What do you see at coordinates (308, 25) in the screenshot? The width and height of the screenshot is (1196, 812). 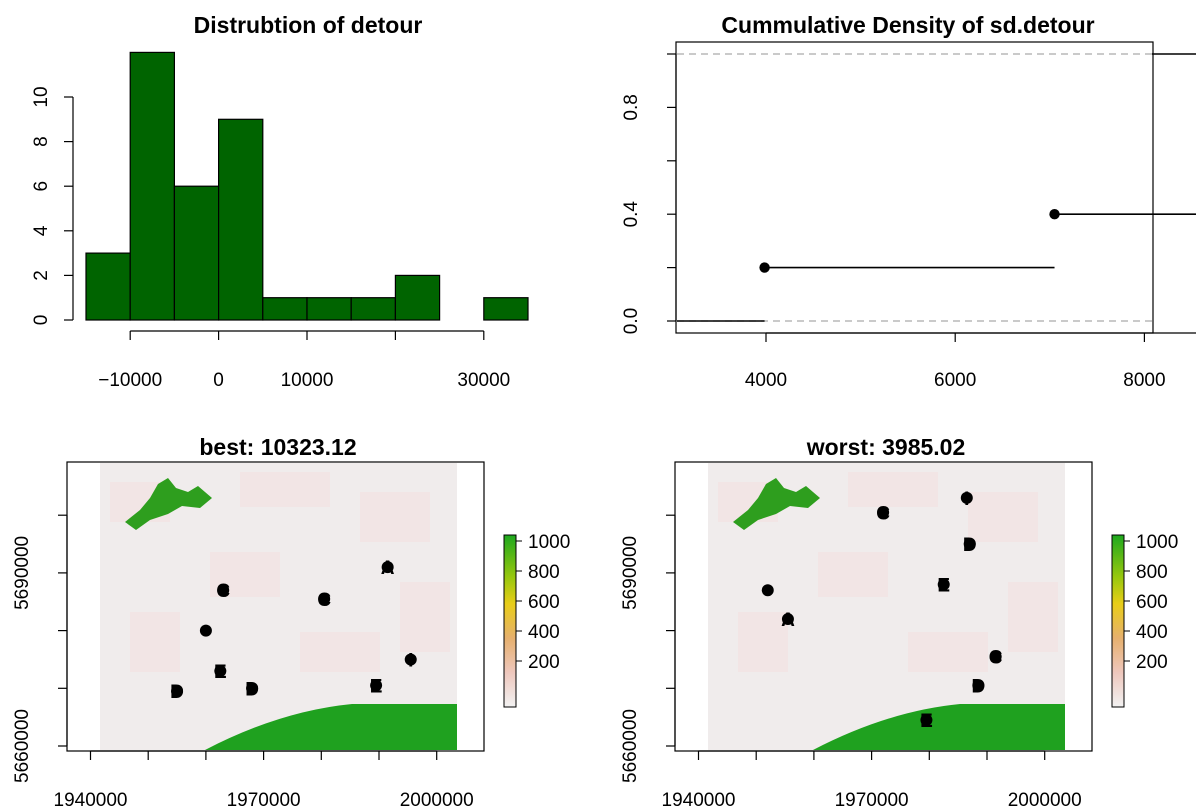 I see `histogram-title: Distrubtion of detour` at bounding box center [308, 25].